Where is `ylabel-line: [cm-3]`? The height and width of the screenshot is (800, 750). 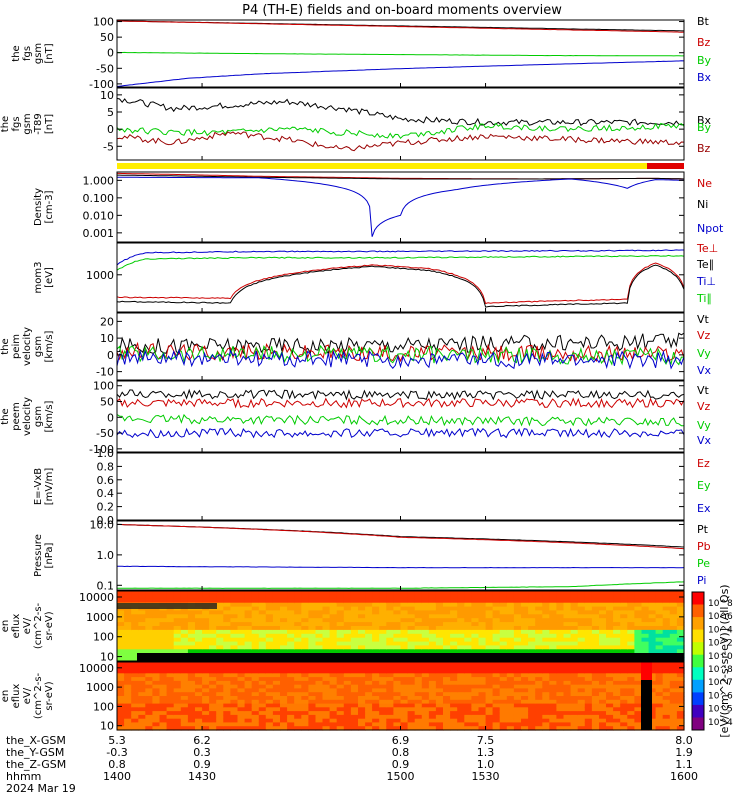 ylabel-line: [cm-3] is located at coordinates (49, 206).